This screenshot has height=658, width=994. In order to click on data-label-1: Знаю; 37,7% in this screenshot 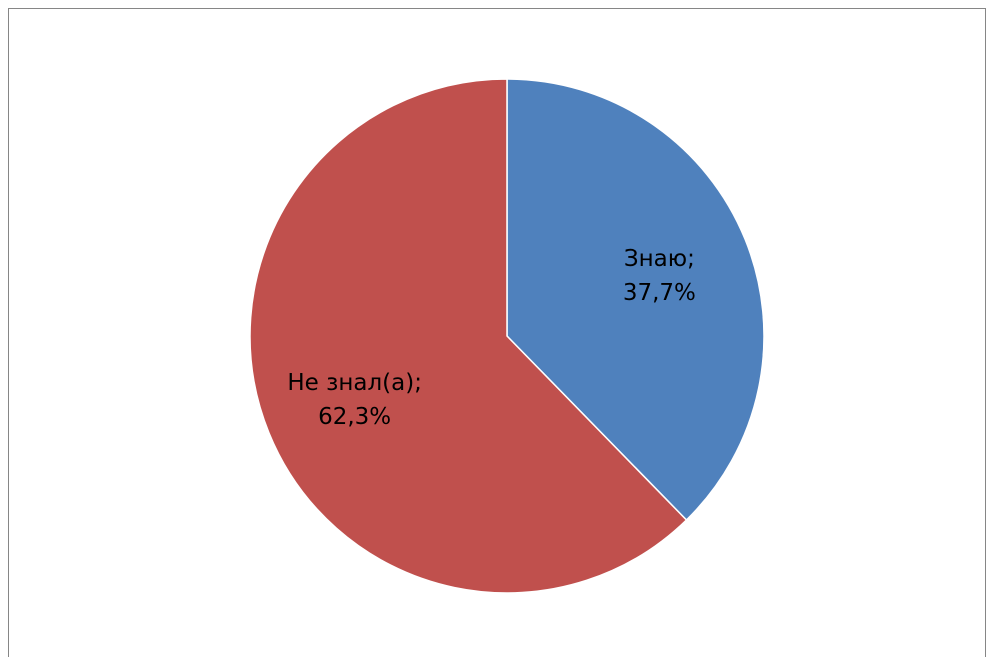, I will do `click(659, 276)`.